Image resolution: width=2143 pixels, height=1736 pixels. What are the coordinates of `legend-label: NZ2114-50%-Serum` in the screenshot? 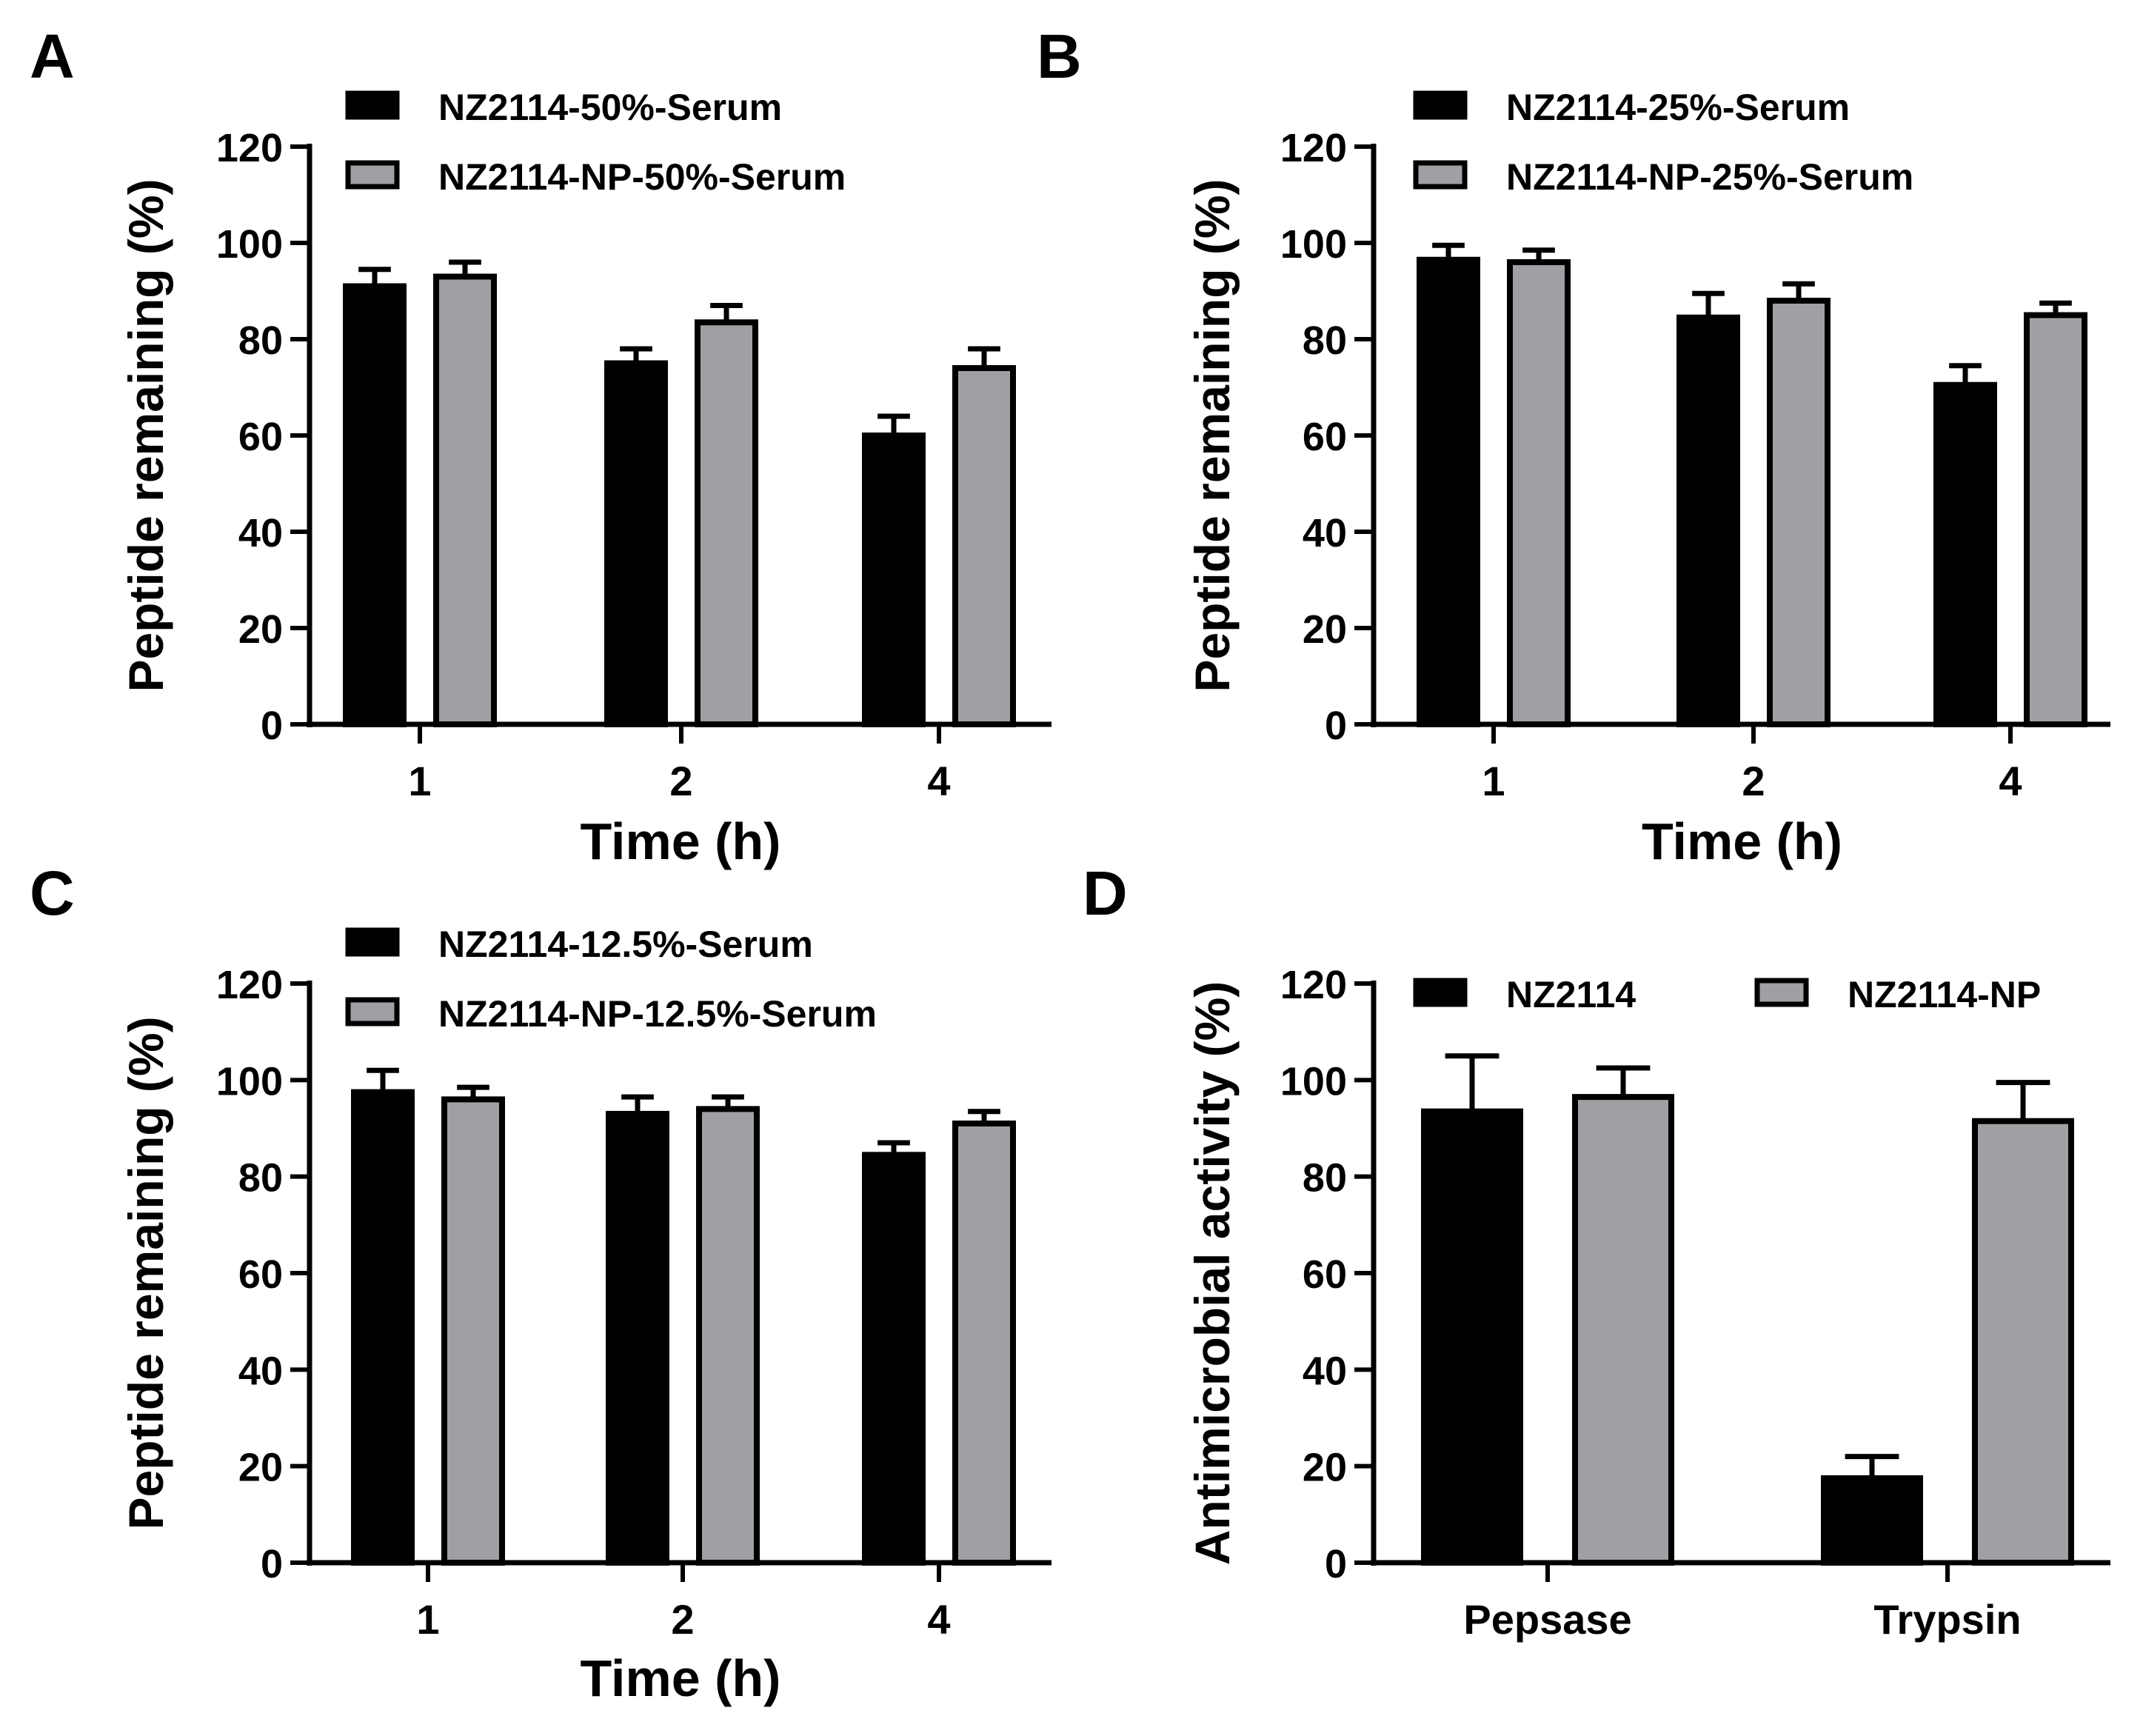 It's located at (610, 108).